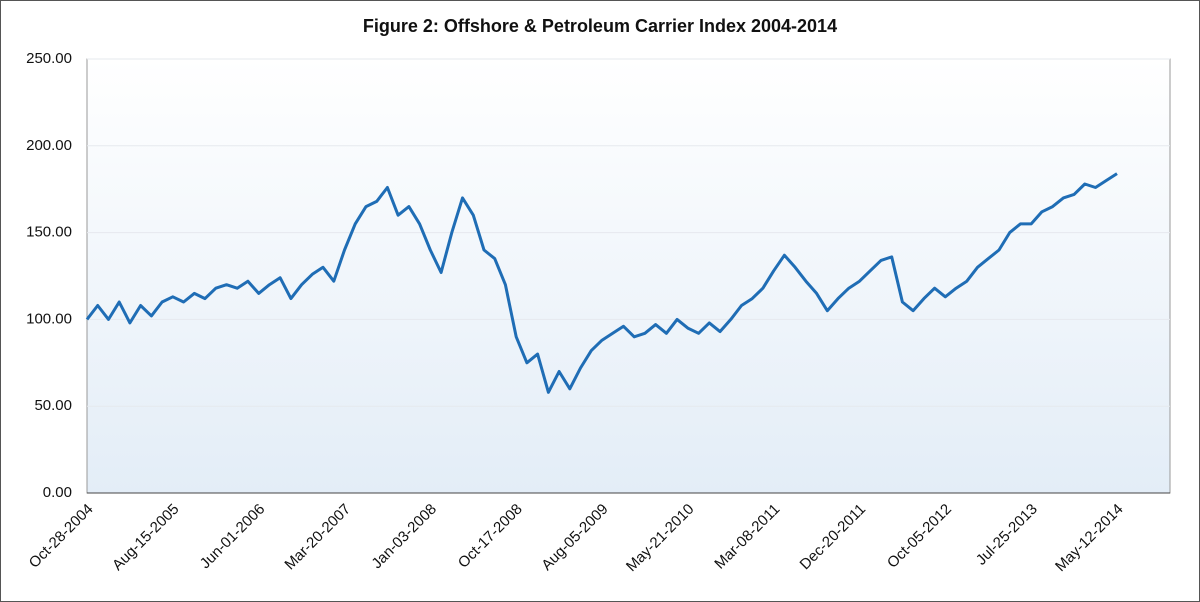 This screenshot has height=602, width=1200. Describe the element at coordinates (49, 145) in the screenshot. I see `y-tick-label: 200.00` at that location.